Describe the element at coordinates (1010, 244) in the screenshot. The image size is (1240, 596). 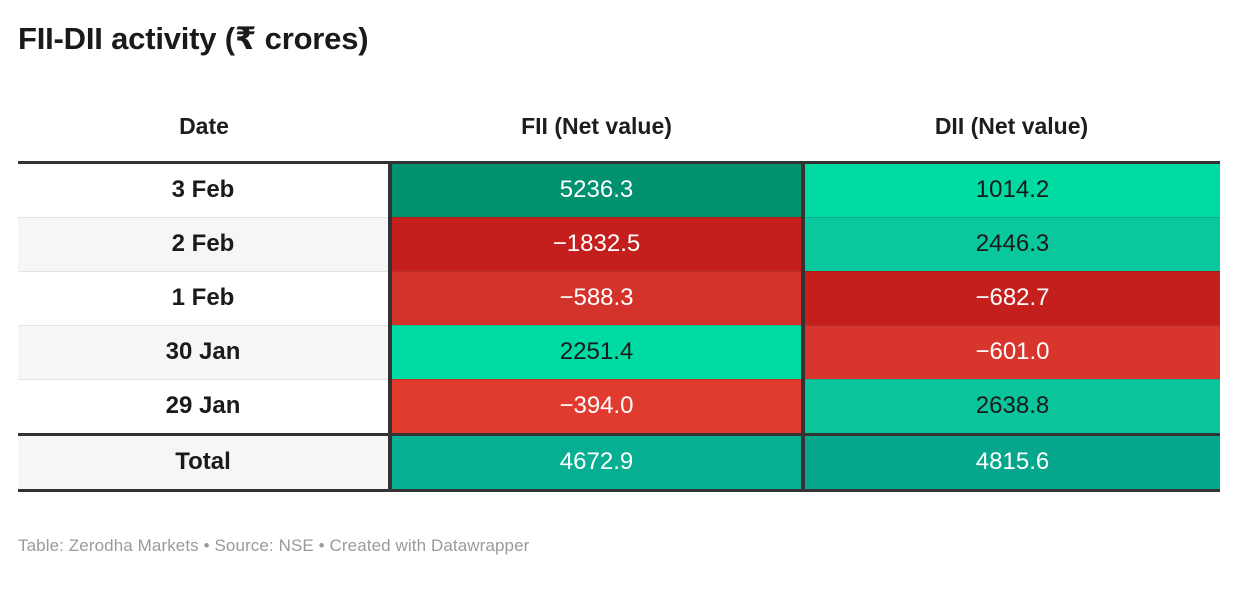
I see `dii-value-cell: 2446.3` at that location.